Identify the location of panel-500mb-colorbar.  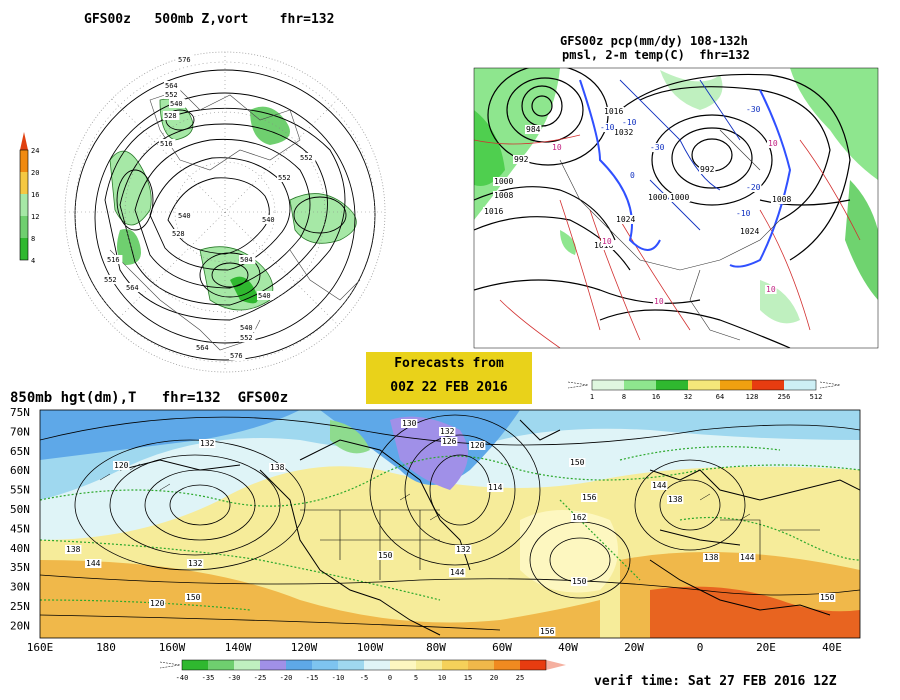
(24, 196).